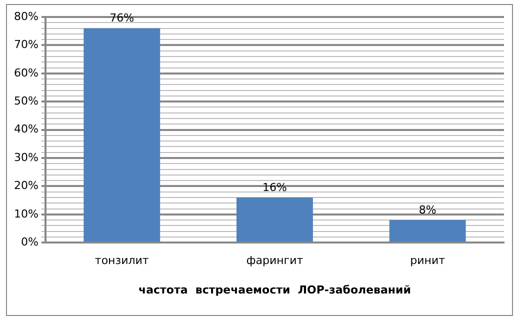 The width and height of the screenshot is (521, 324). What do you see at coordinates (29, 241) in the screenshot?
I see `y-tick-label: 0%` at bounding box center [29, 241].